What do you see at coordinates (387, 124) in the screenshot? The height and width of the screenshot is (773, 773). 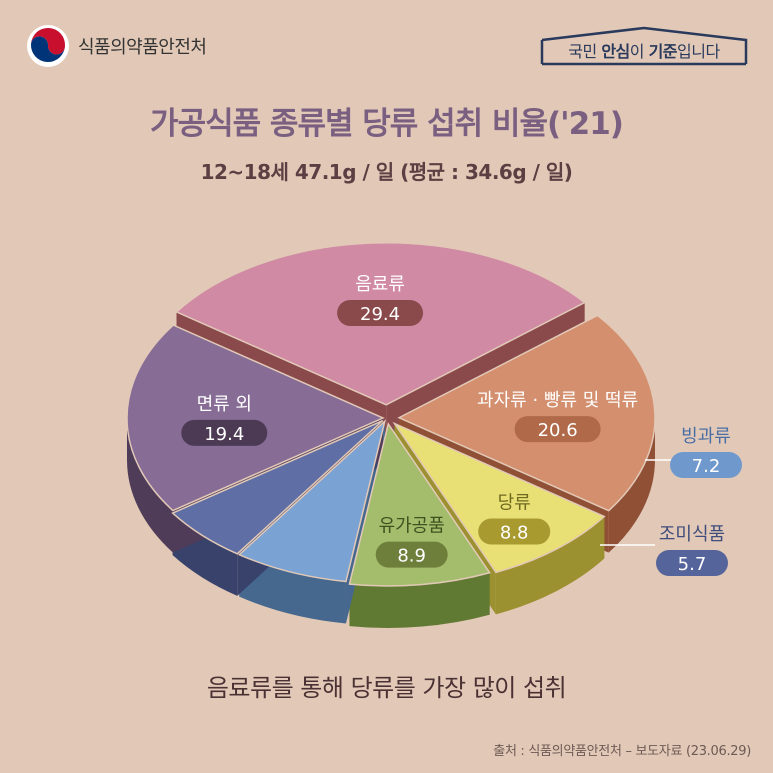 I see `chart-title: 가공식품 종류별 당류 섭취 비율('21)` at bounding box center [387, 124].